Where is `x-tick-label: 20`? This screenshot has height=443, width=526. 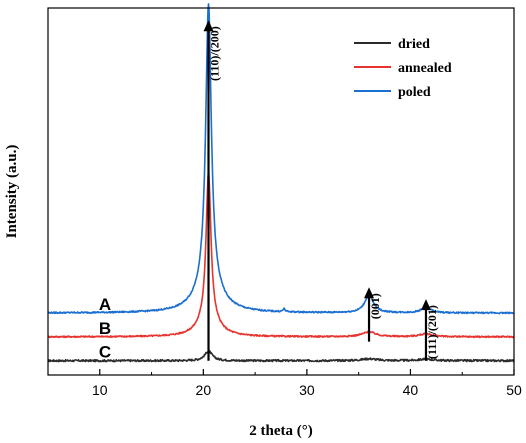
x-tick-label: 20 is located at coordinates (204, 390).